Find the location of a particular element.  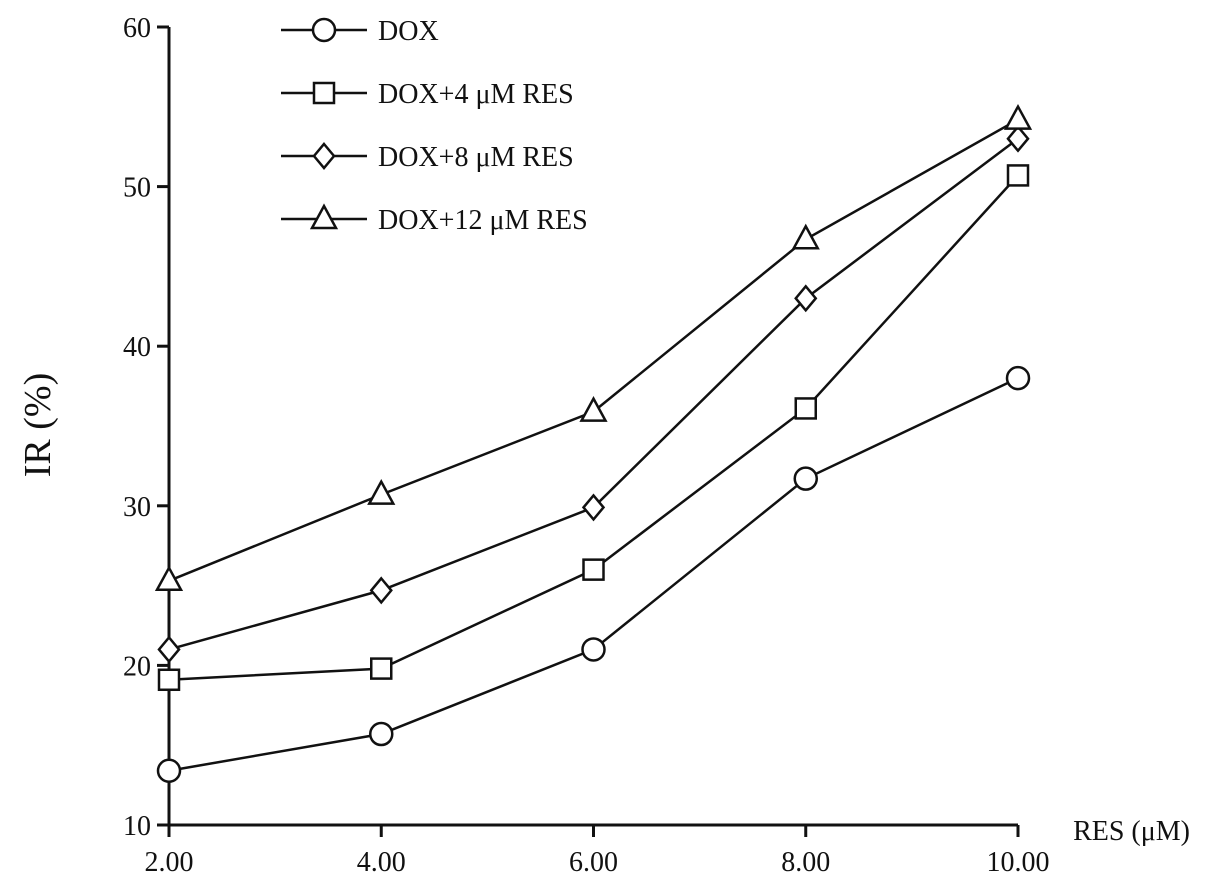

y-tick-label: 40 is located at coordinates (137, 347).